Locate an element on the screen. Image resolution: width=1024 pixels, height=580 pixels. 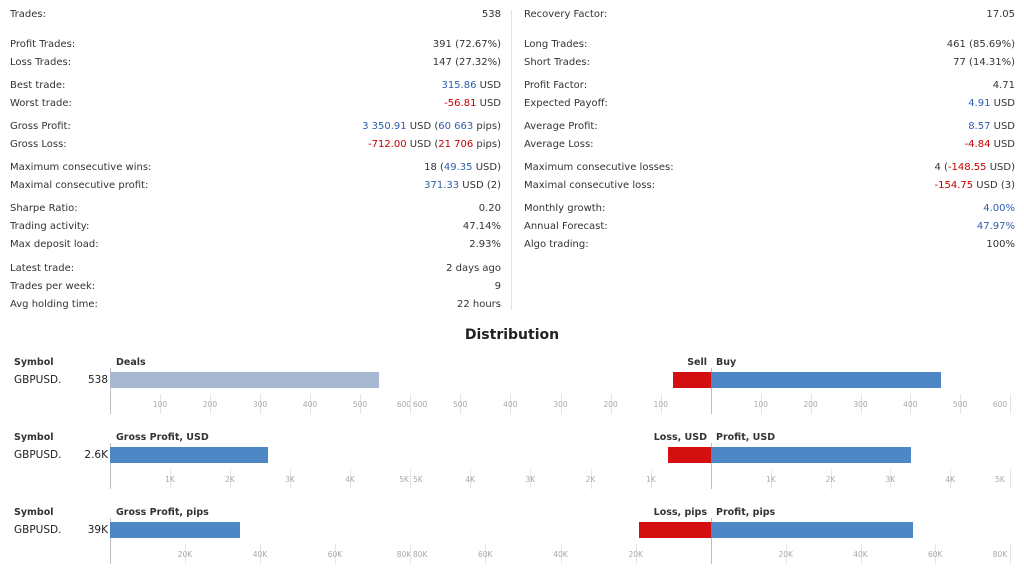
stat-value-suffix: USD (3) is located at coordinates (994, 185).